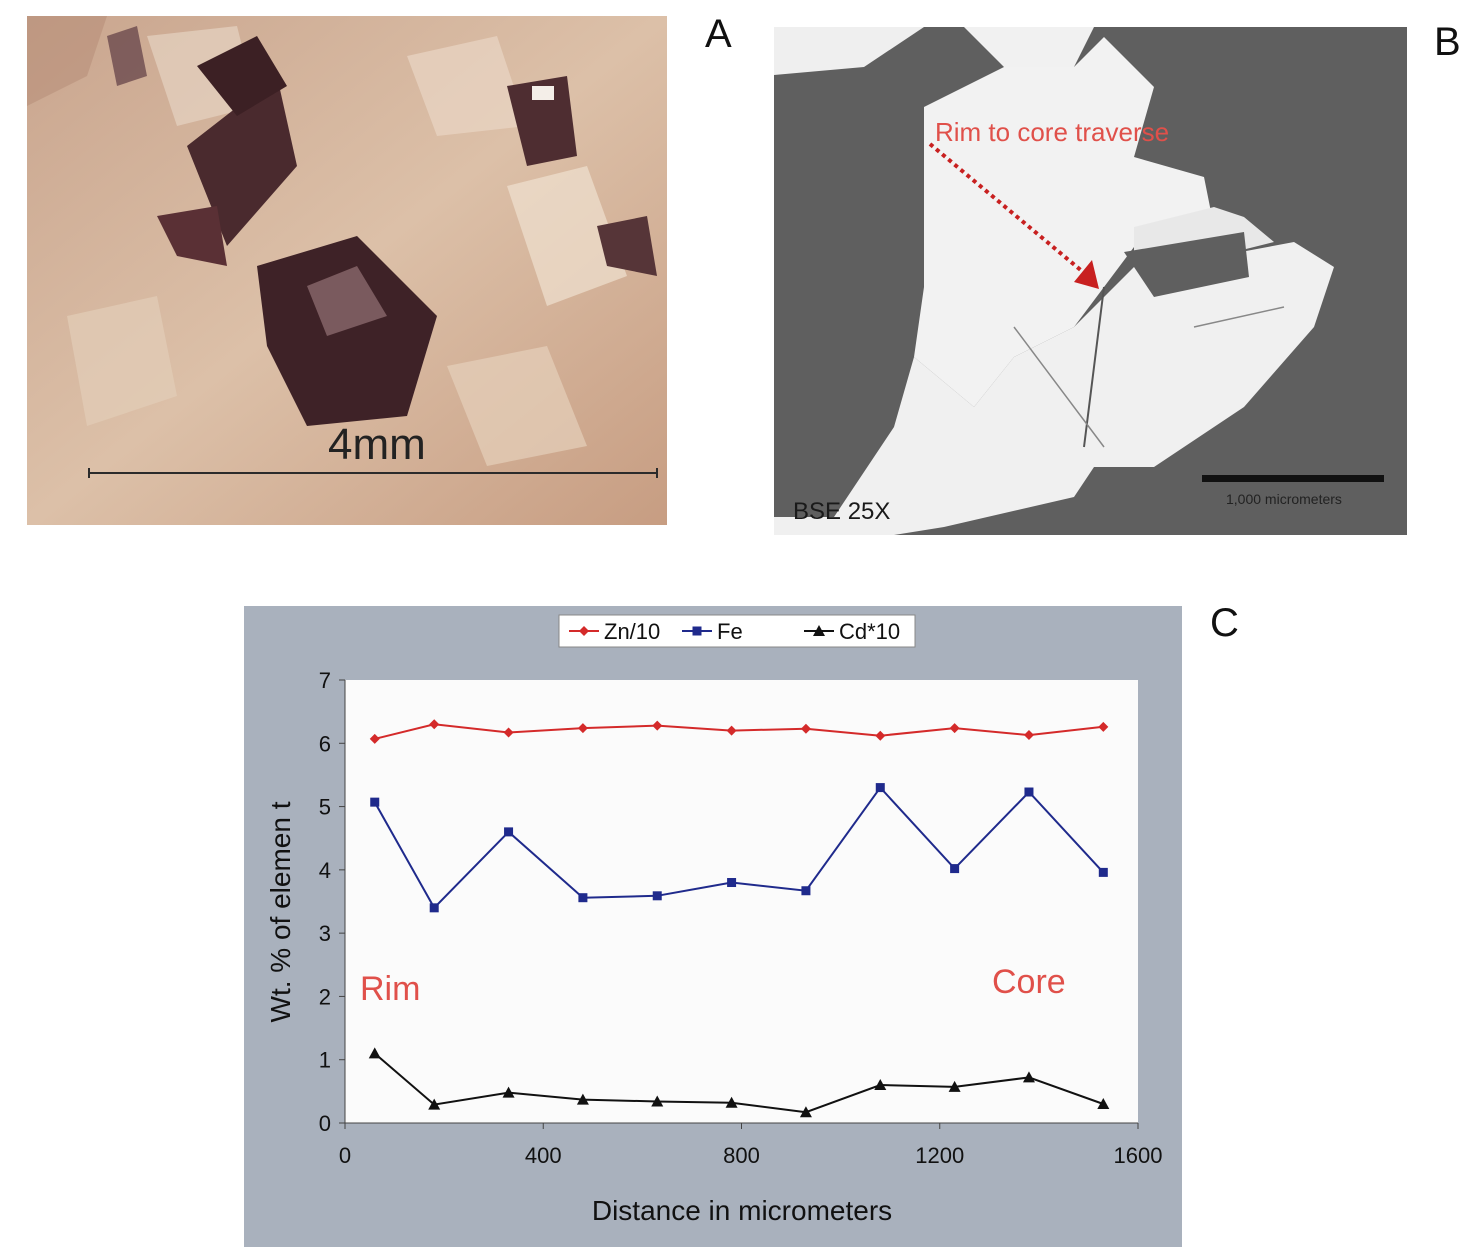  Describe the element at coordinates (325, 870) in the screenshot. I see `y-tick-label: 4` at that location.